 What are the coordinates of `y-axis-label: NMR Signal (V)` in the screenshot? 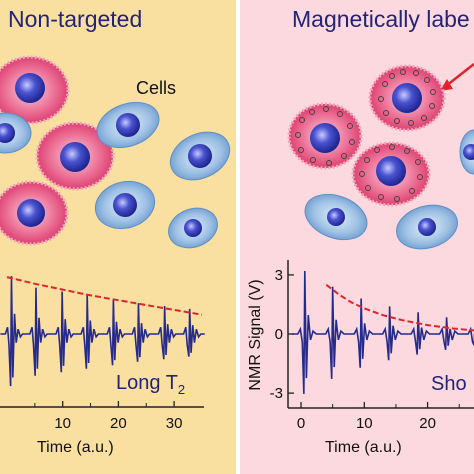 It's located at (255, 334).